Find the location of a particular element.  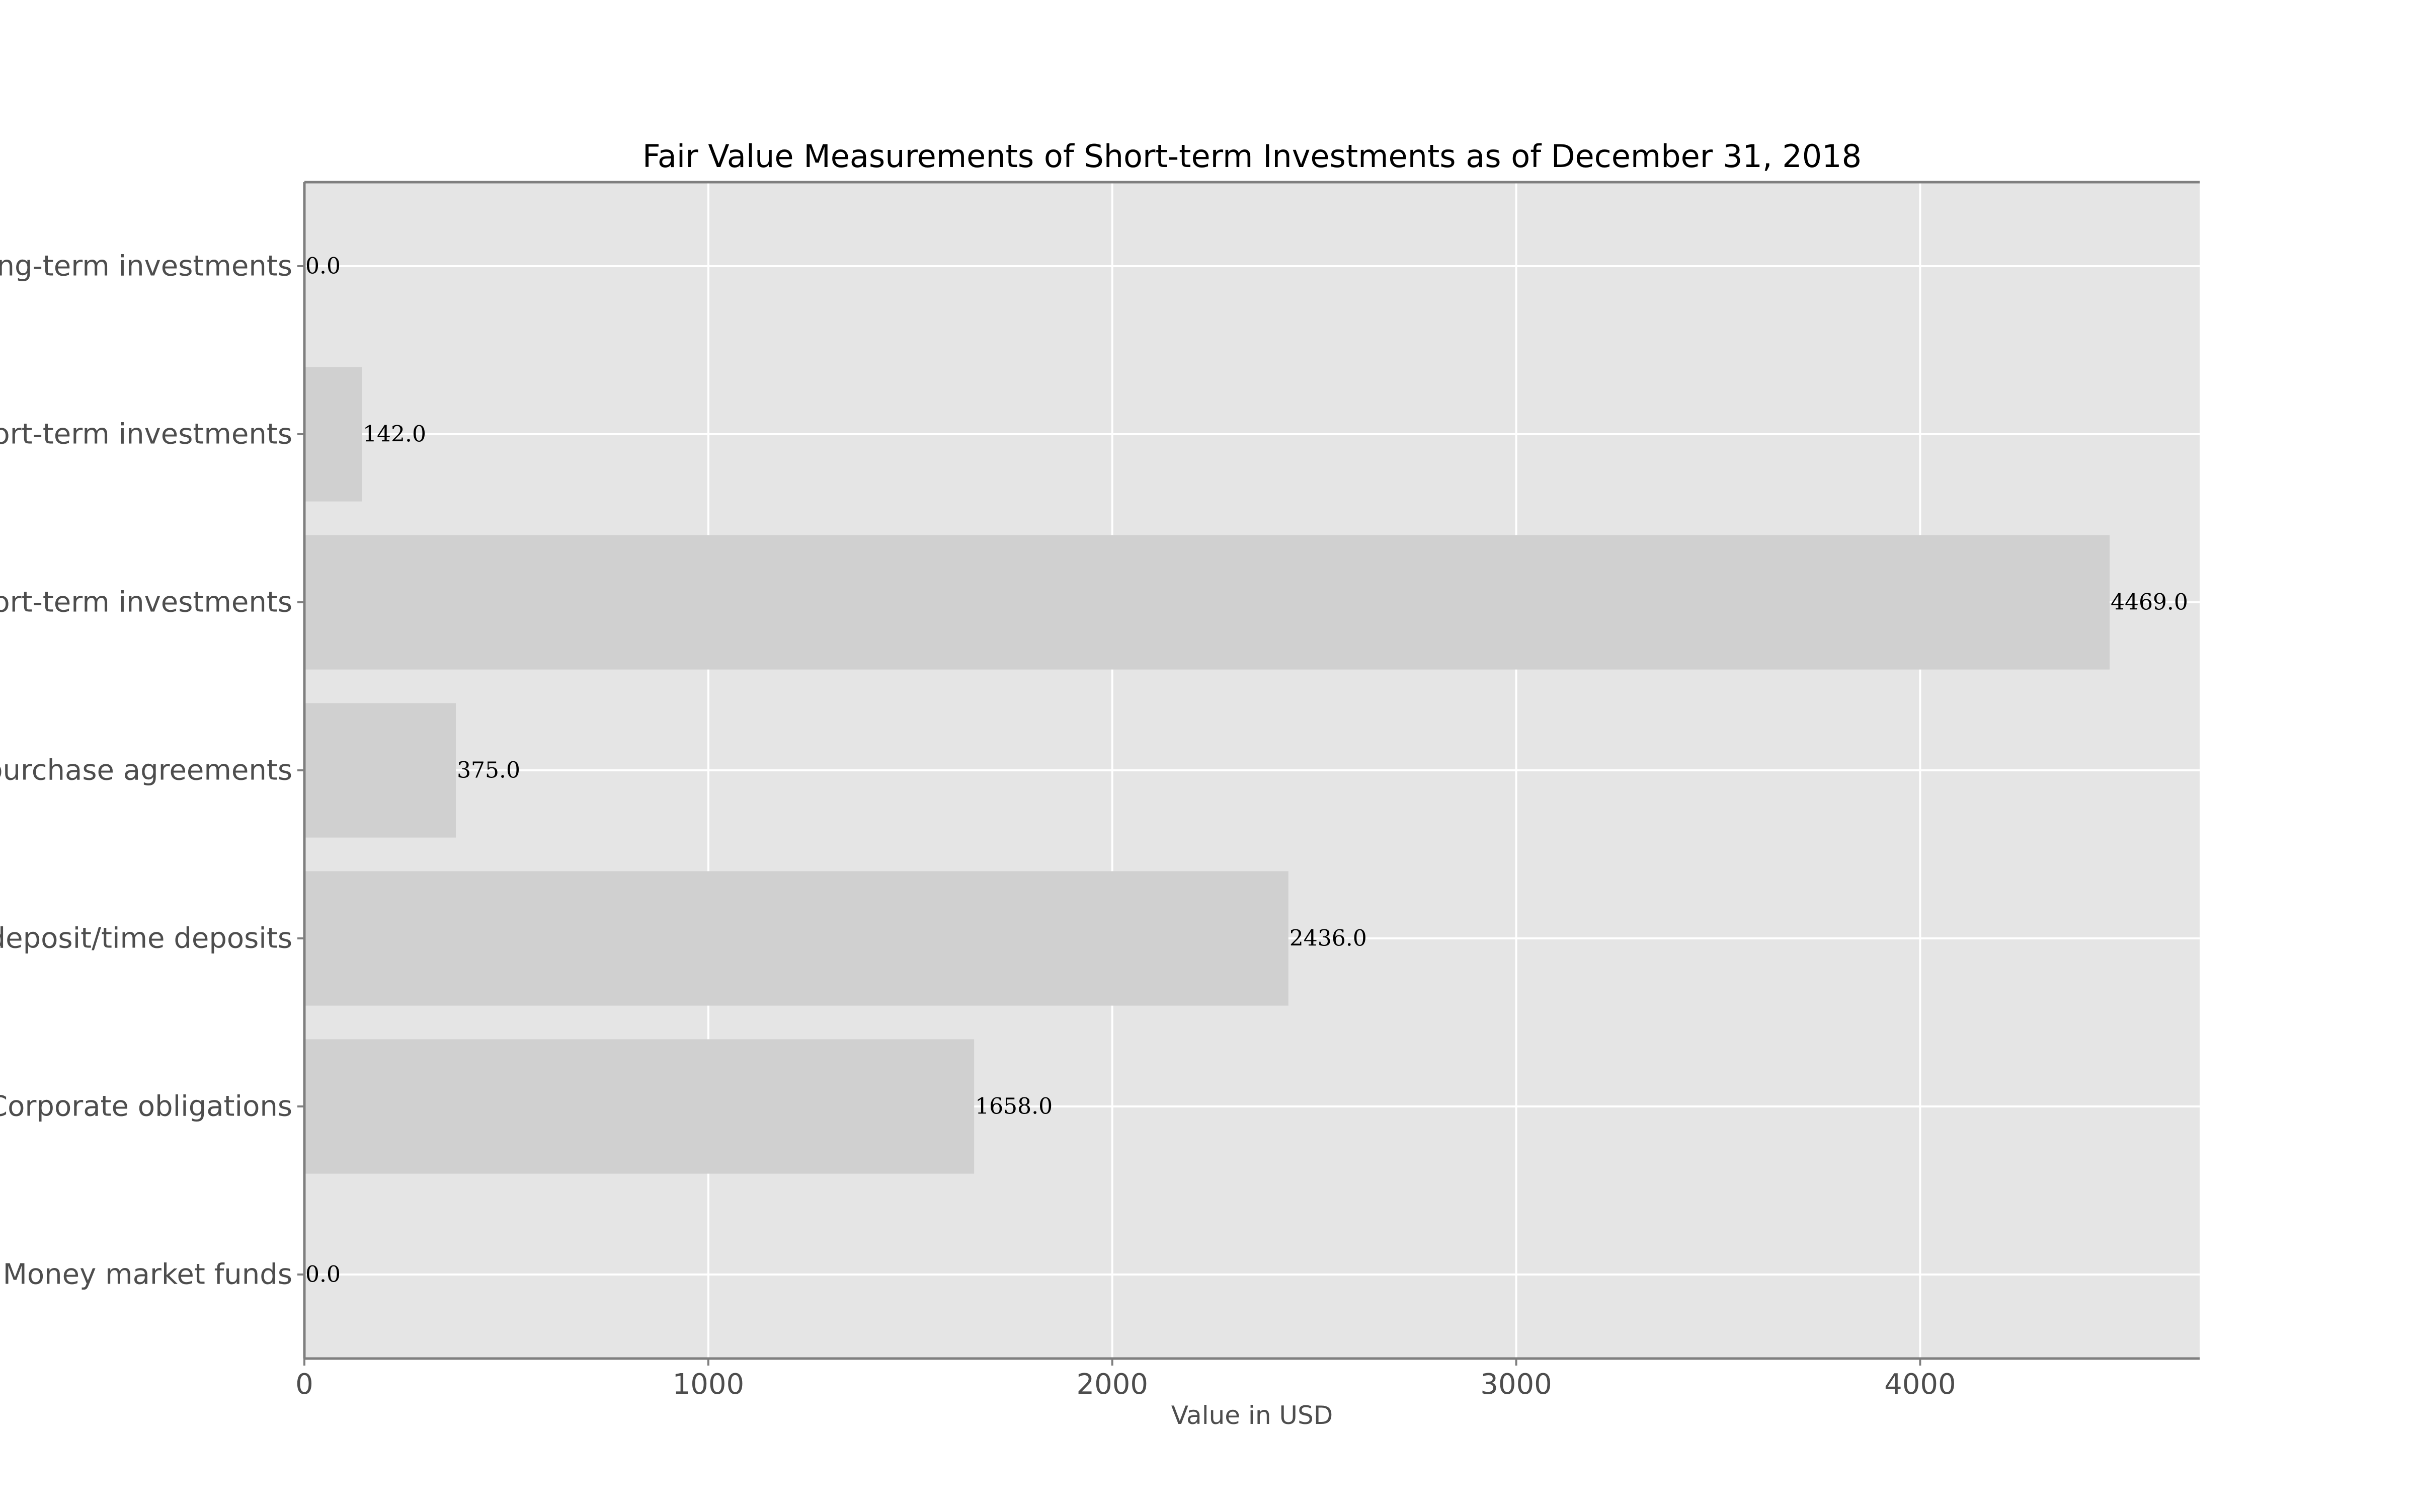

x-tick-label: 2000 is located at coordinates (1112, 1384).